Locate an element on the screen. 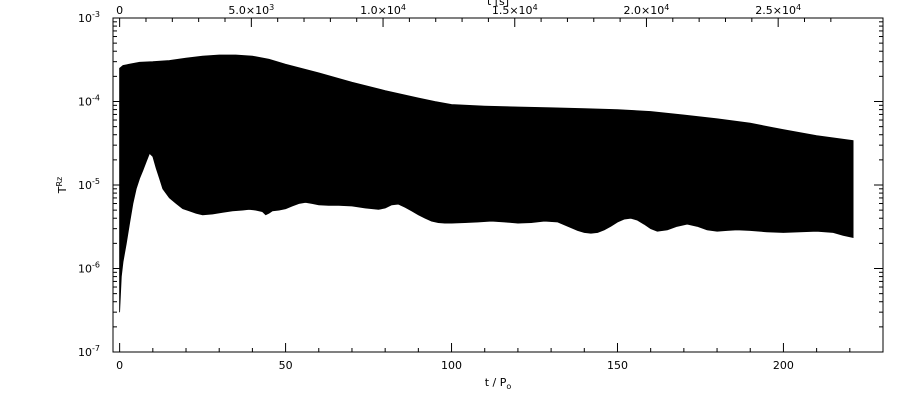 The height and width of the screenshot is (400, 900). x-tick-label: 100 is located at coordinates (451, 365).